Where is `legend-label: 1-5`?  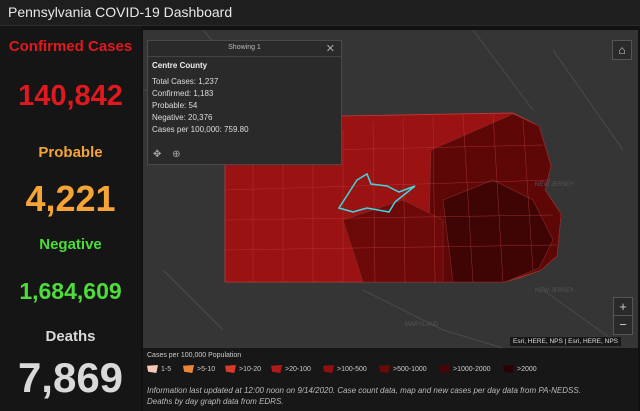 legend-label: 1-5 is located at coordinates (166, 369).